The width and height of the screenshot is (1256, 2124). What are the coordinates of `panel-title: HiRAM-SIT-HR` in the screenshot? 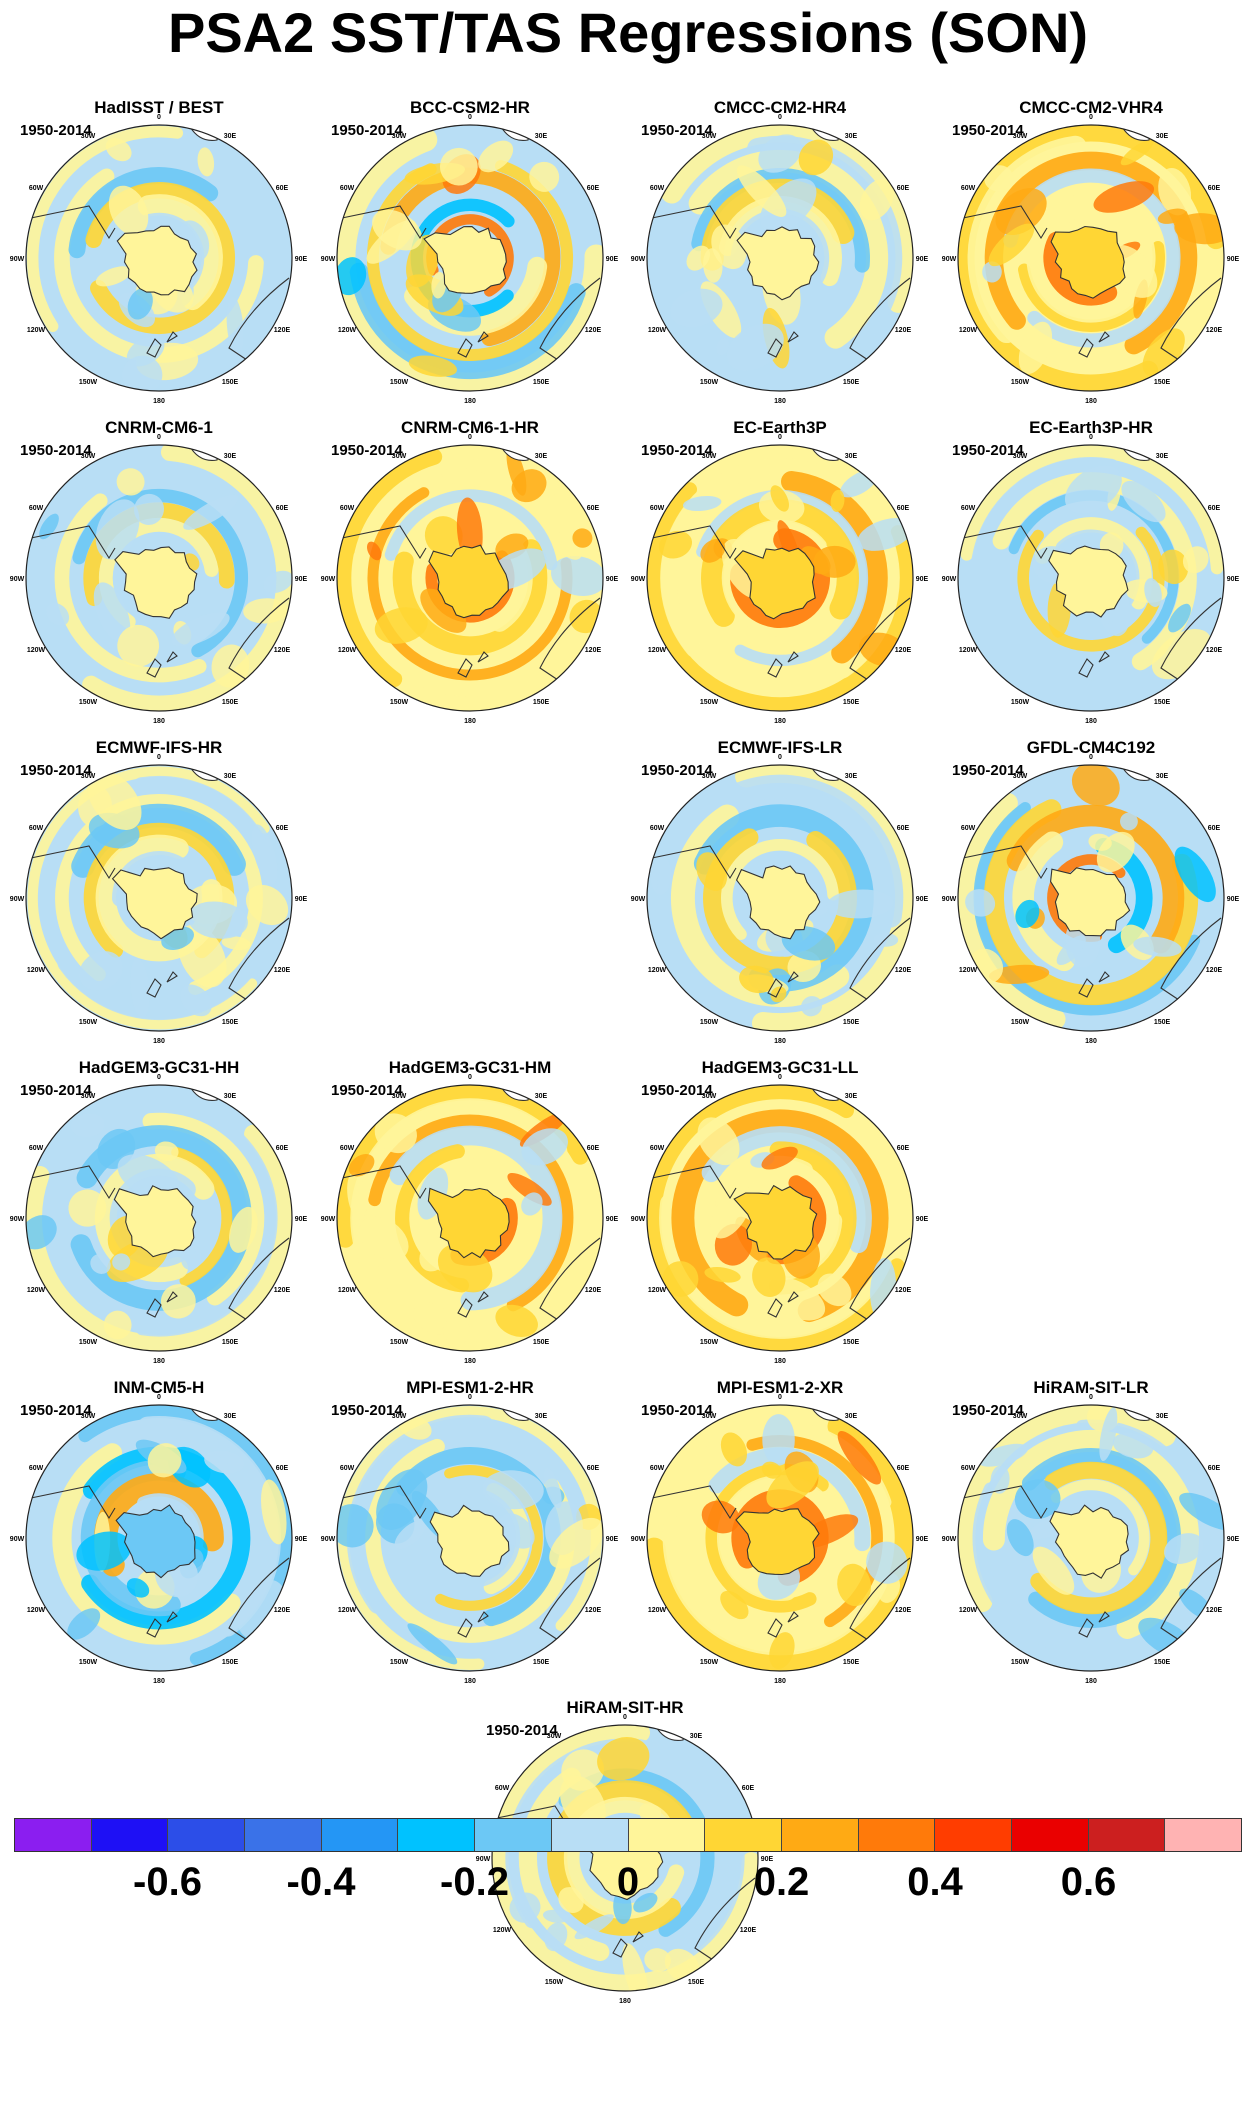 It's located at (625, 1707).